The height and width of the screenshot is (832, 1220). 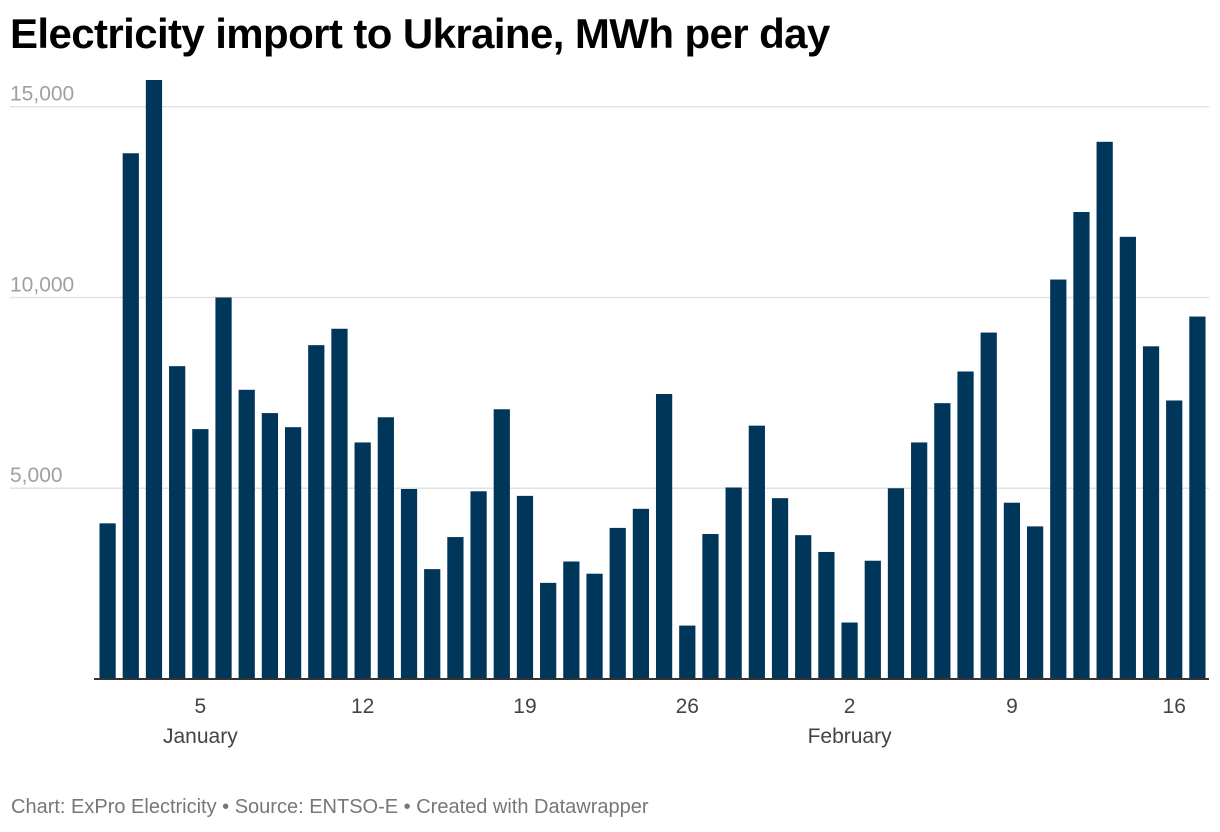 What do you see at coordinates (201, 706) in the screenshot?
I see `x-tick-label: 5` at bounding box center [201, 706].